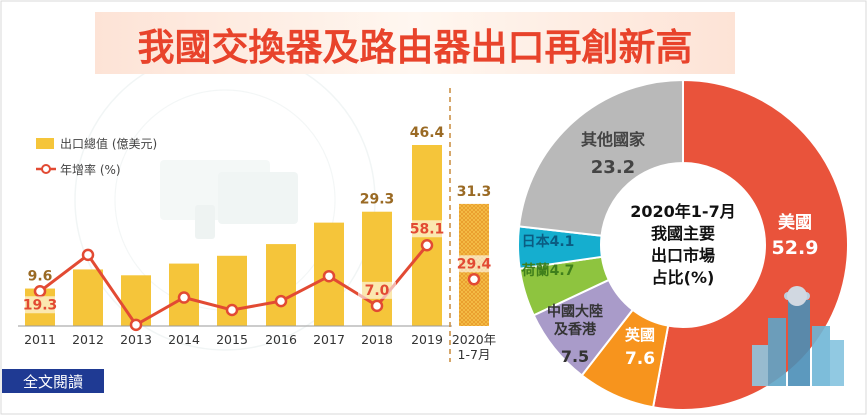  Describe the element at coordinates (474, 354) in the screenshot. I see `x-tick-label: 1-7月` at that location.